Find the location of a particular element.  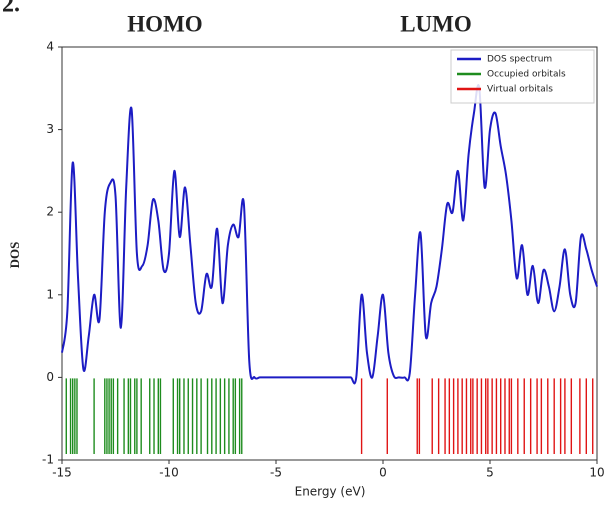

annotation: HOMO is located at coordinates (164, 23).